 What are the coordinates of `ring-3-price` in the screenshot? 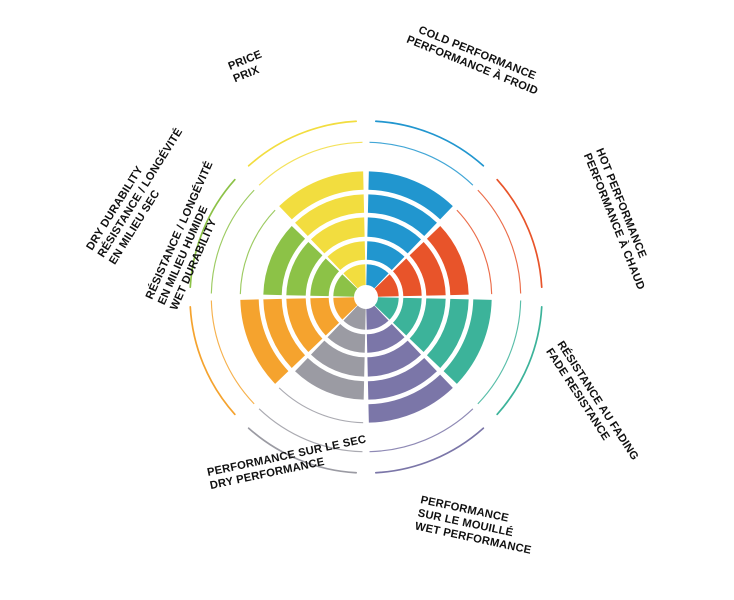 It's located at (337, 235).